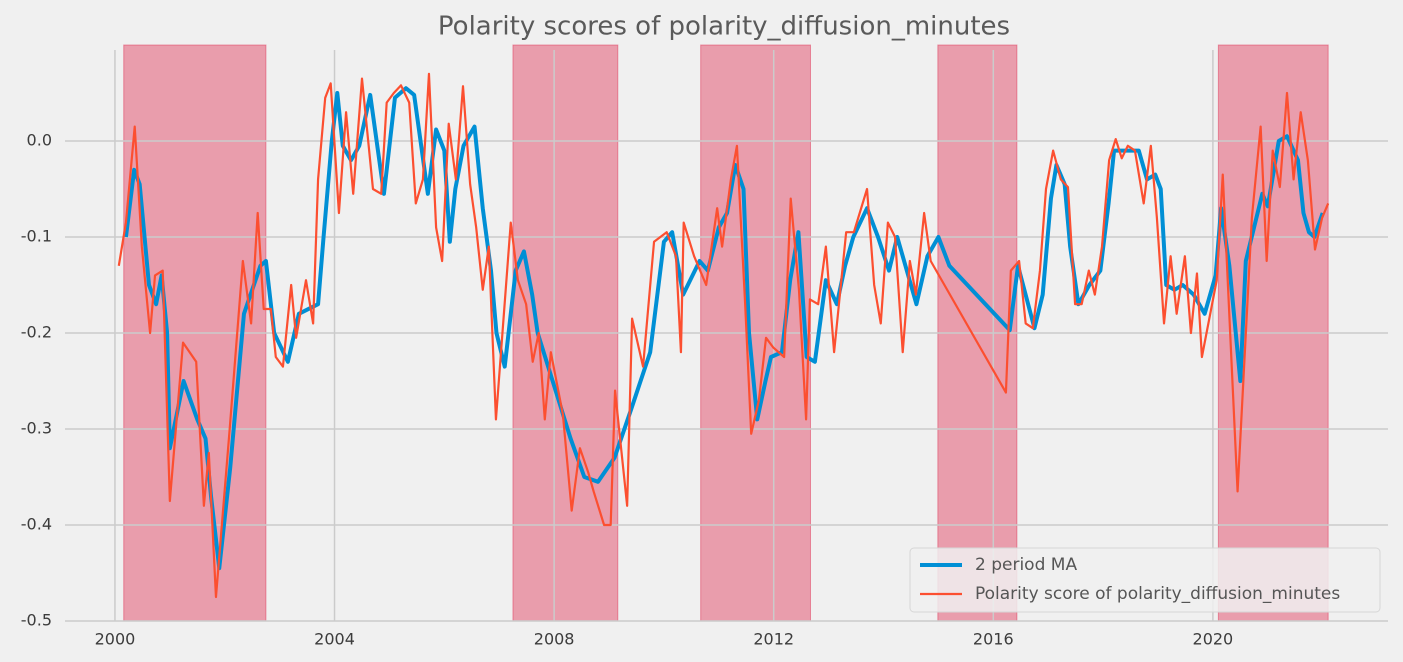  What do you see at coordinates (1145, 580) in the screenshot?
I see `legend-box` at bounding box center [1145, 580].